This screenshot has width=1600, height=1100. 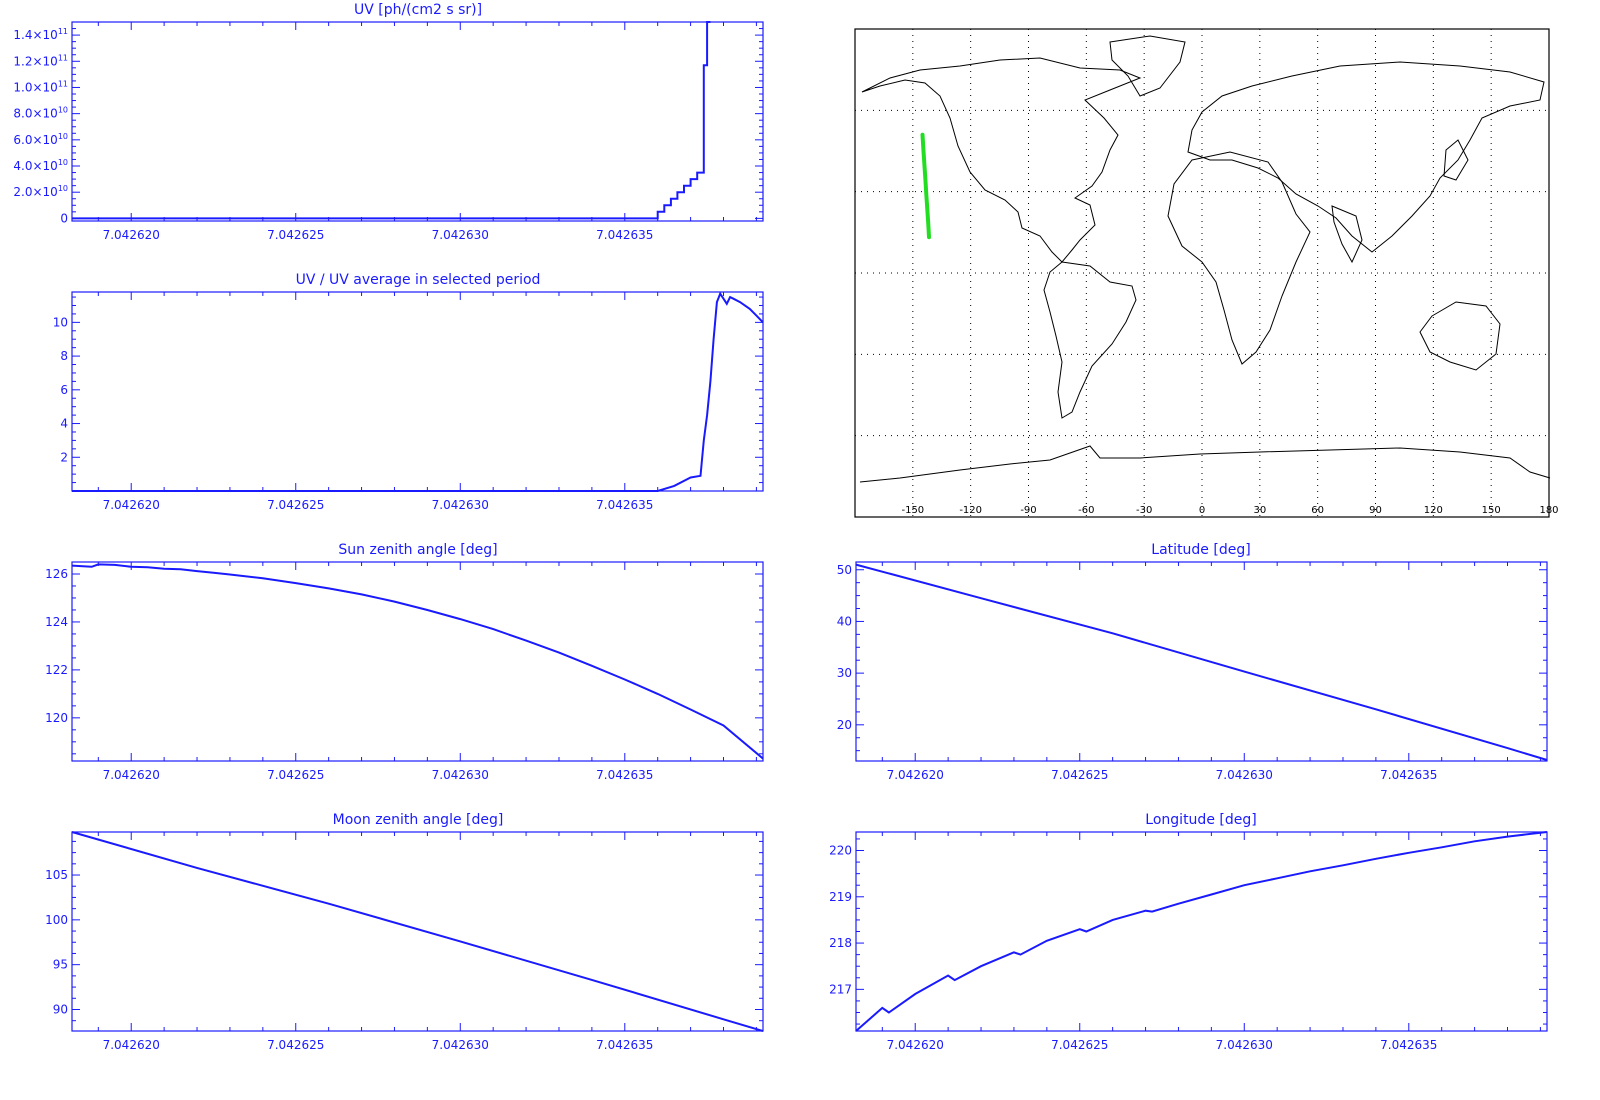 What do you see at coordinates (418, 10) in the screenshot?
I see `chart-title: UV [ph/(cm2 s sr)]` at bounding box center [418, 10].